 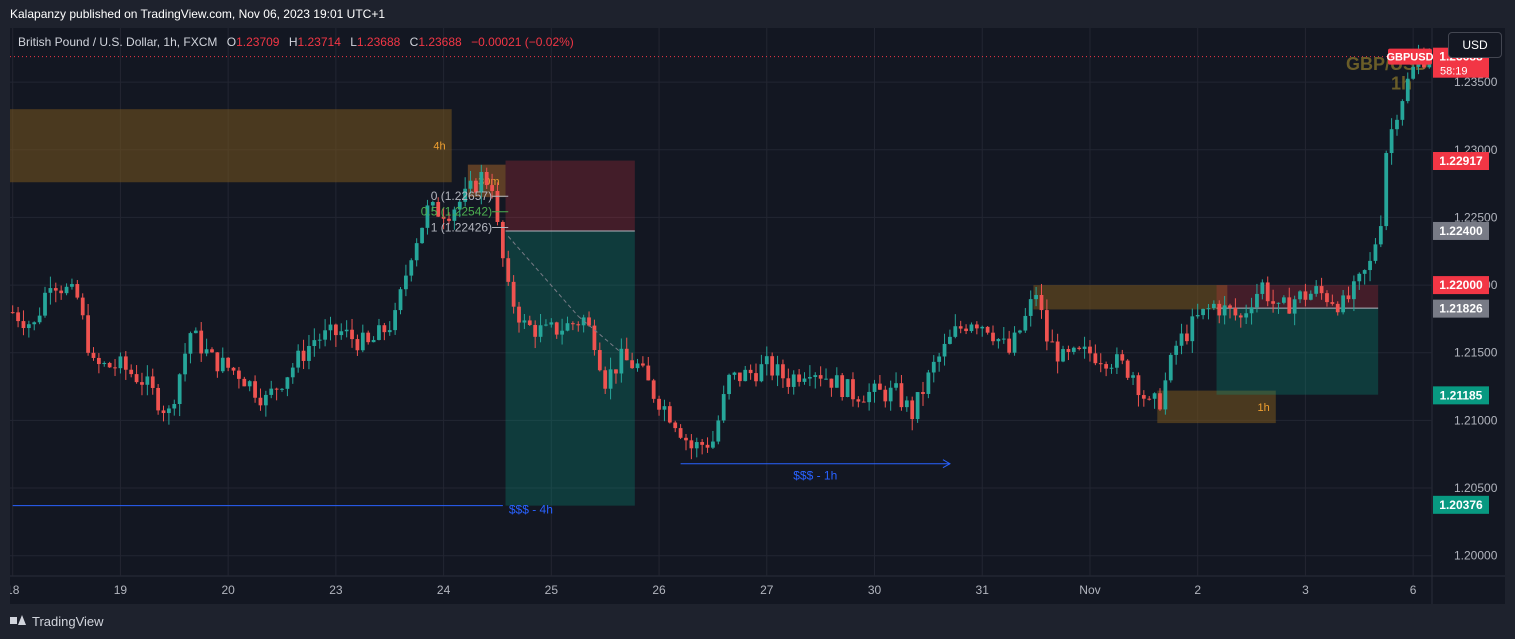 I want to click on supply-demand-zone, so click(x=1216, y=407).